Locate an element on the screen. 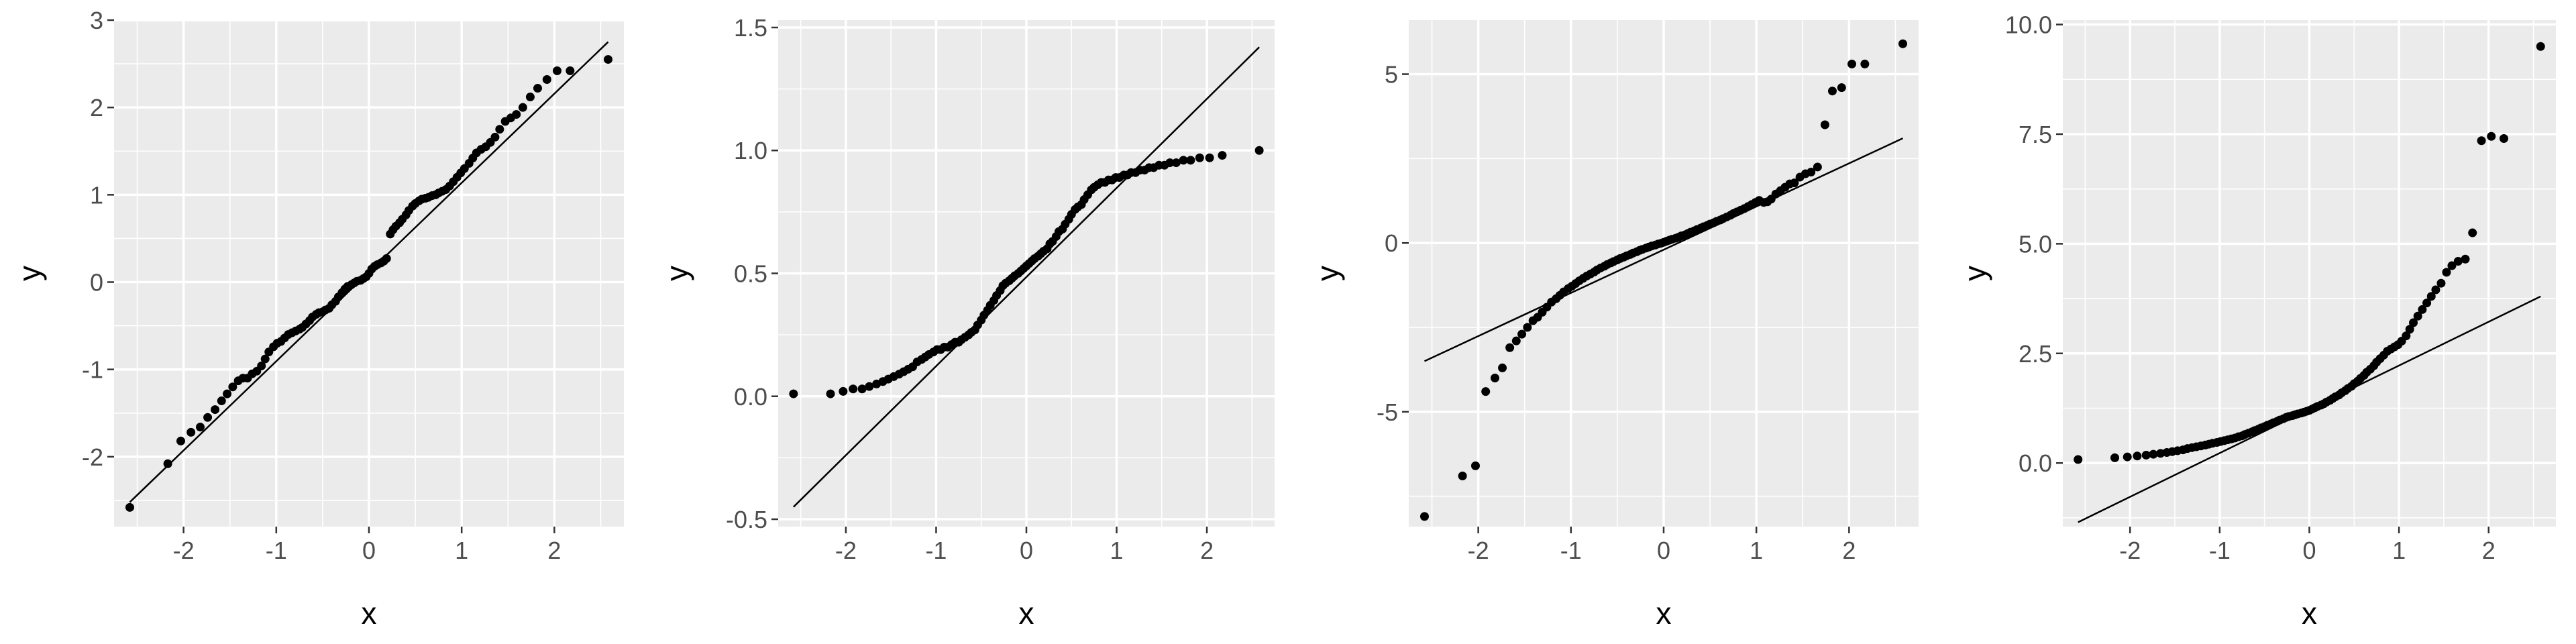 Image resolution: width=2576 pixels, height=644 pixels. y-tick-label: 3 is located at coordinates (96, 20).